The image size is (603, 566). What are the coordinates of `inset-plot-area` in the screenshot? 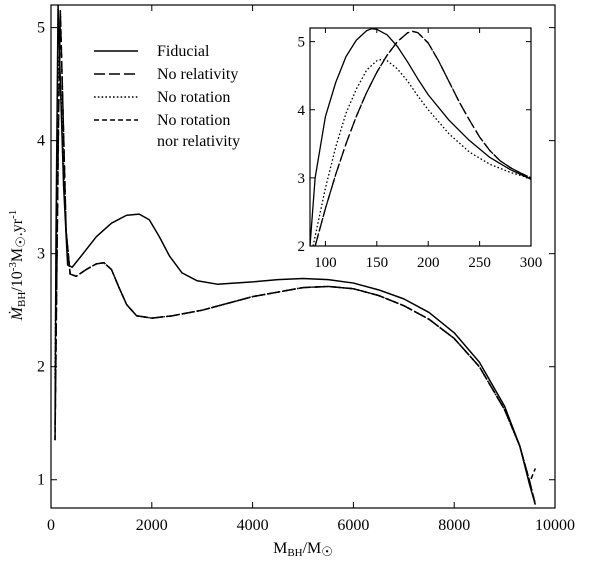 It's located at (420, 137).